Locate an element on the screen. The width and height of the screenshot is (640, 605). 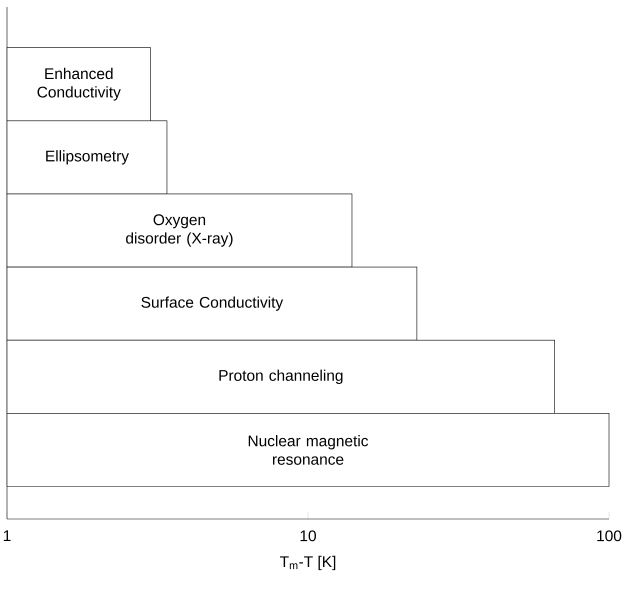
y-tick-label: Enhanced Conductivity is located at coordinates (79, 84).